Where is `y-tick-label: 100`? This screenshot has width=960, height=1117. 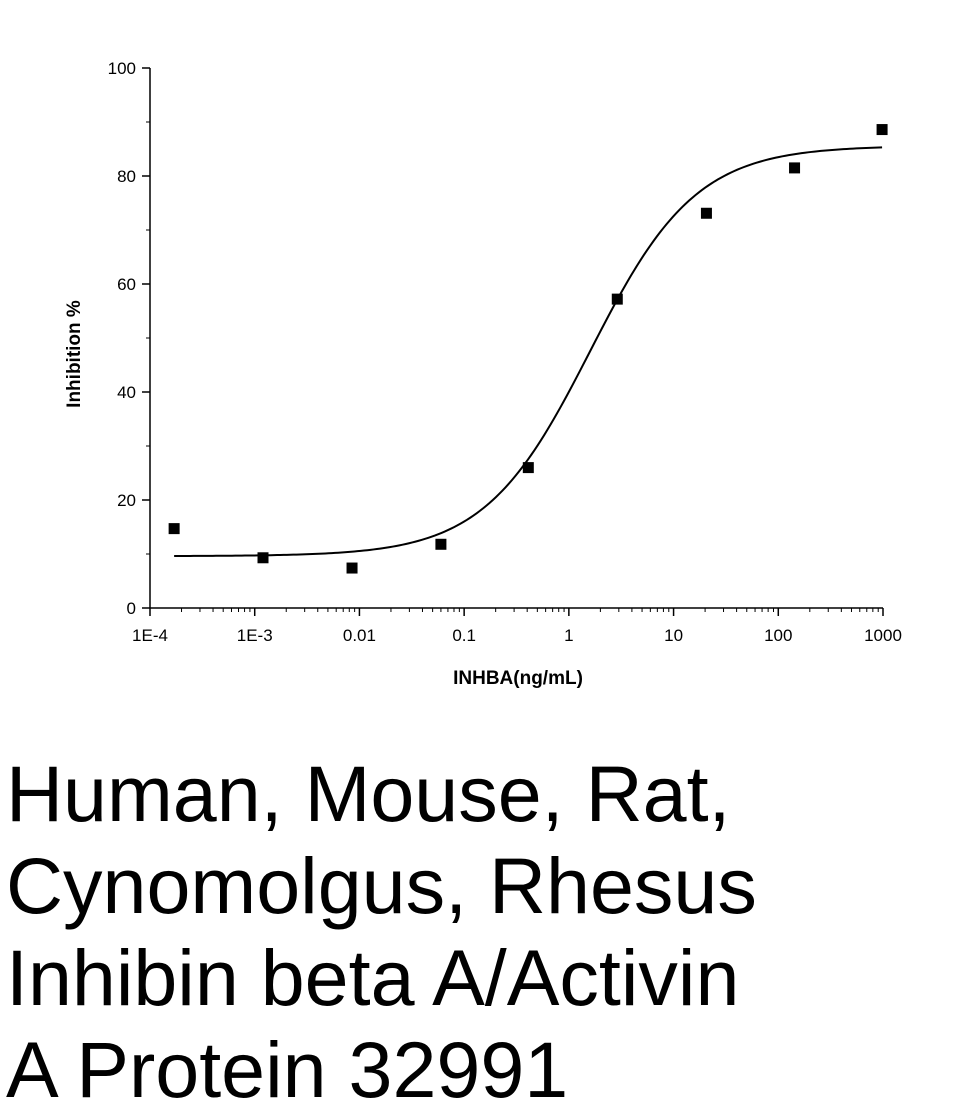 y-tick-label: 100 is located at coordinates (122, 68).